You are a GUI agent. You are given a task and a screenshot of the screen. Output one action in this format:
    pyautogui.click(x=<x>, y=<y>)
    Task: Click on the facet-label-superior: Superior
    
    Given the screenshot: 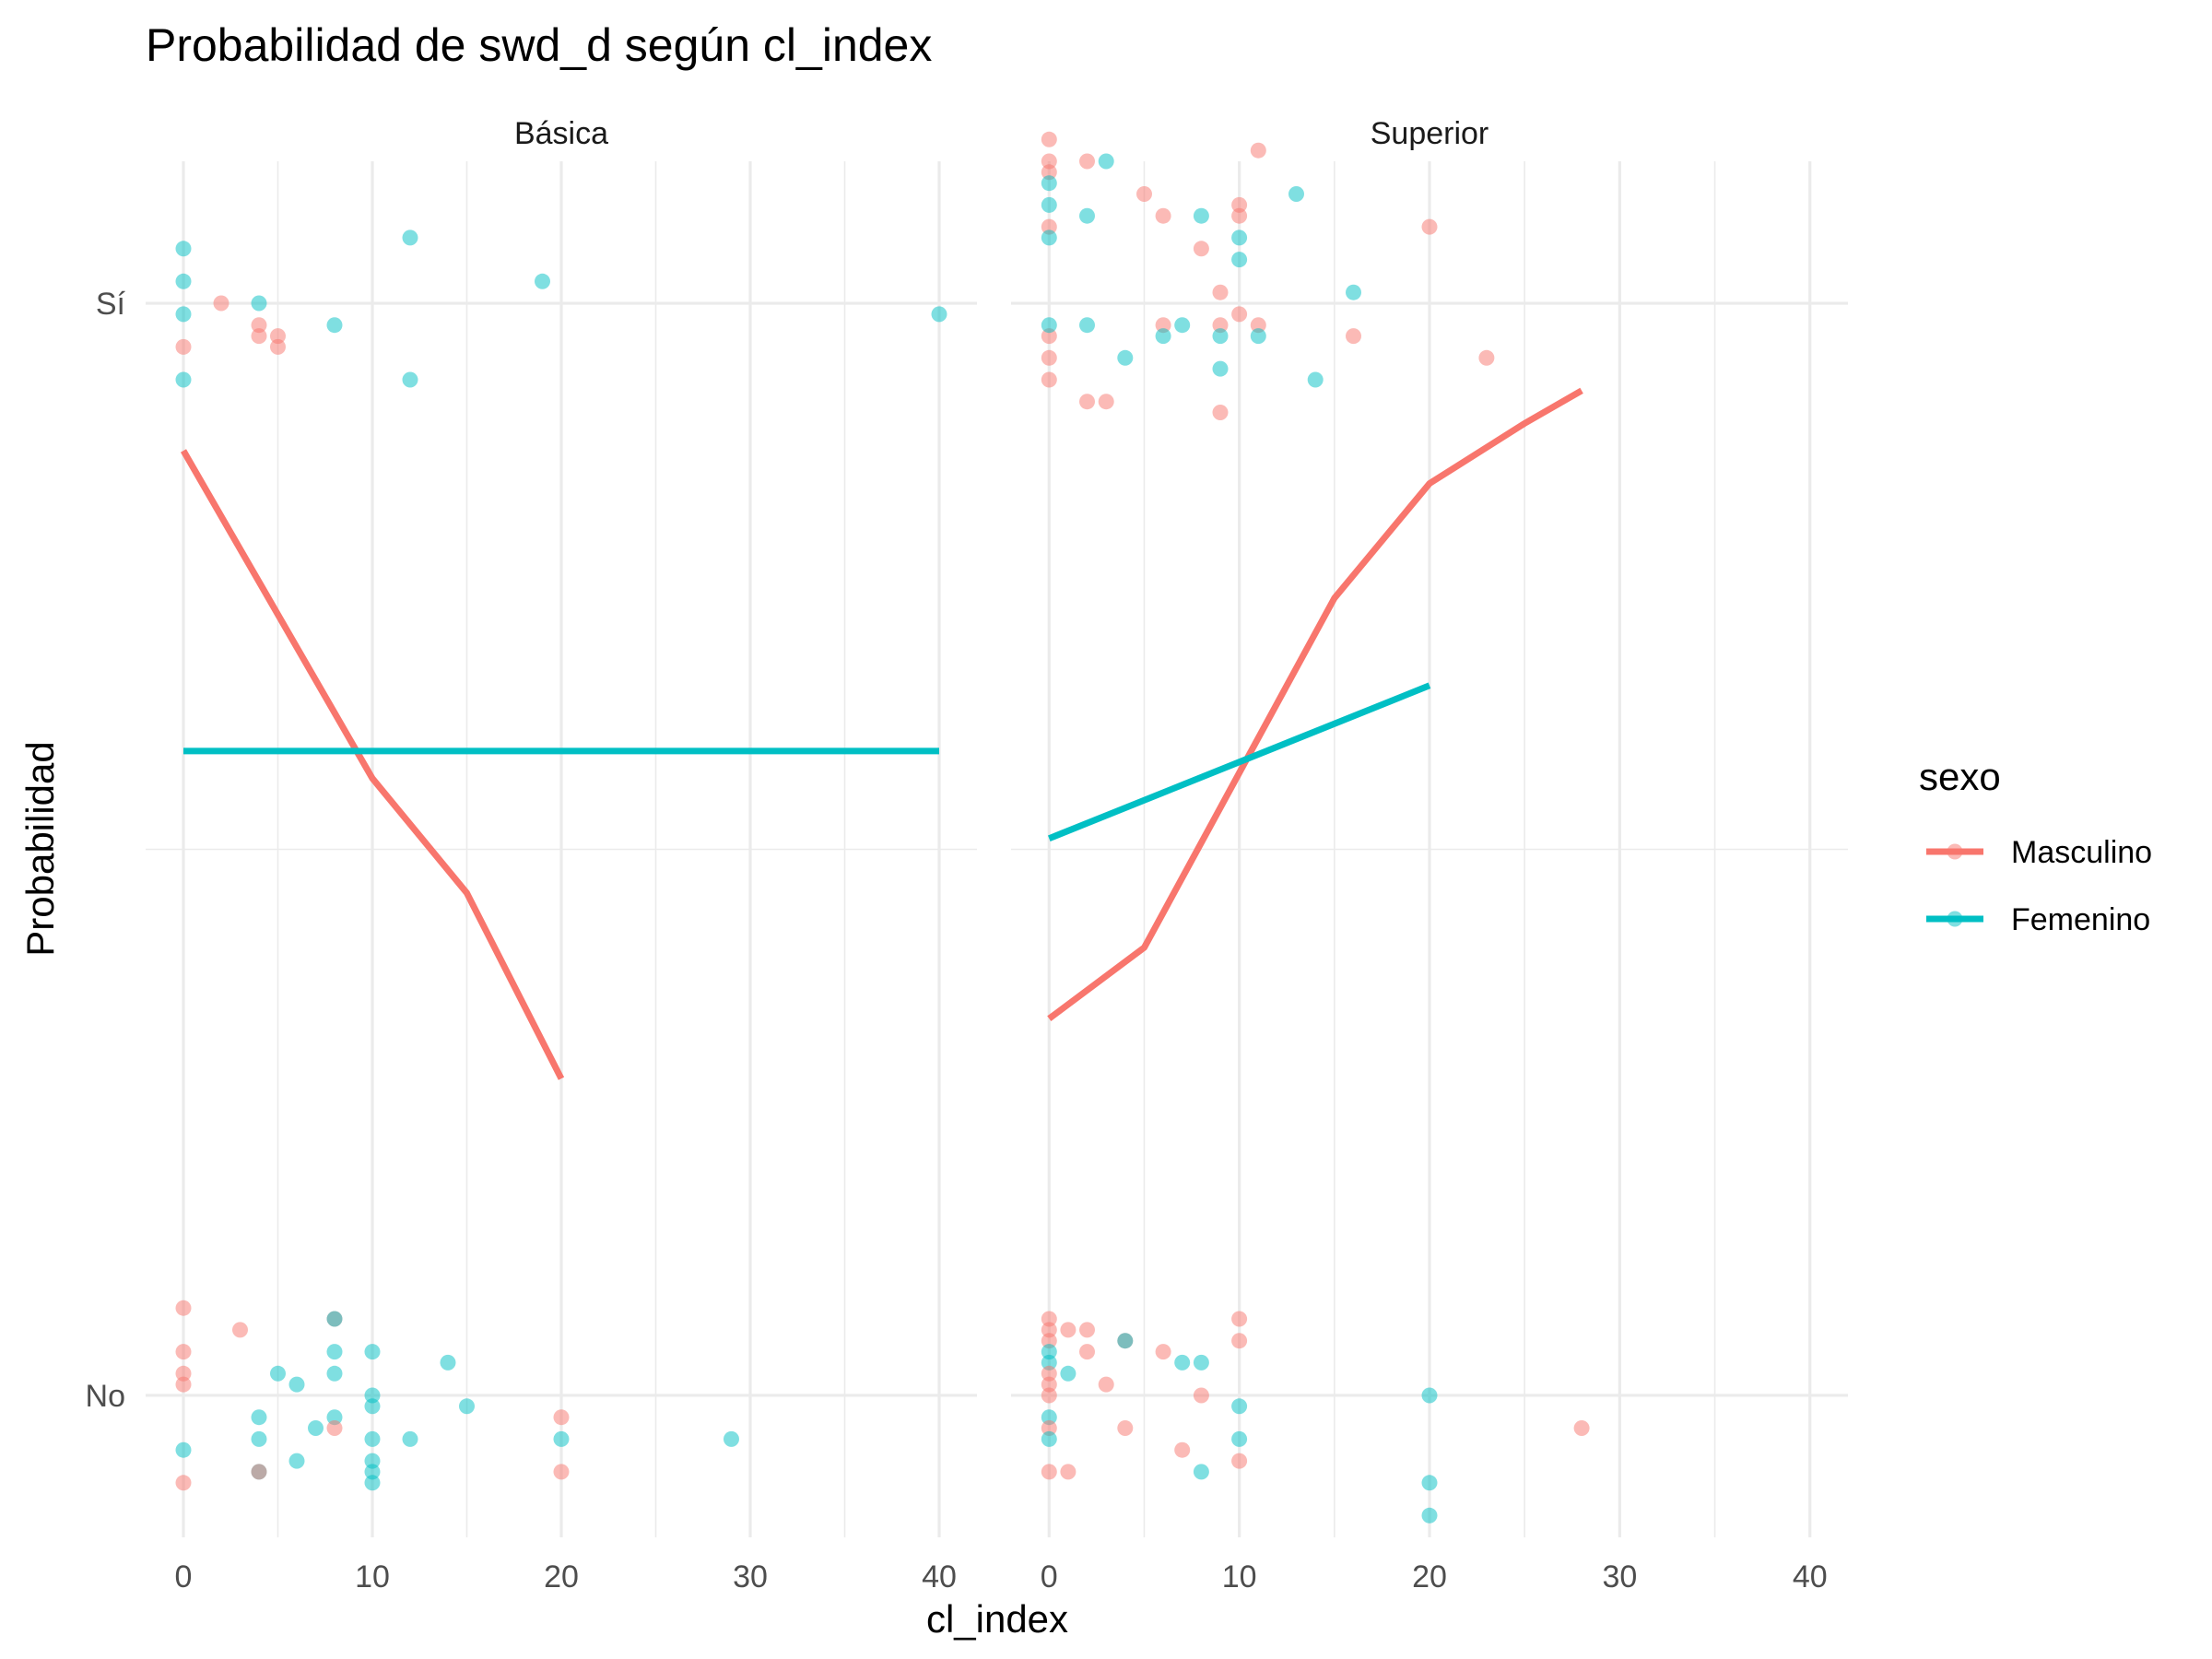 What is the action you would take?
    pyautogui.click(x=1430, y=133)
    